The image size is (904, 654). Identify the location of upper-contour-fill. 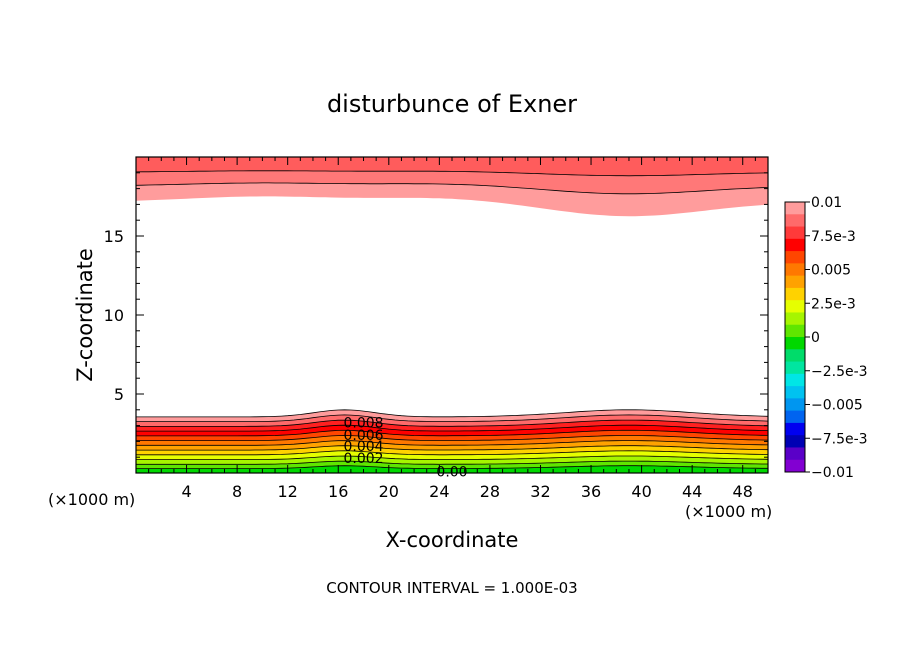
(452, 187).